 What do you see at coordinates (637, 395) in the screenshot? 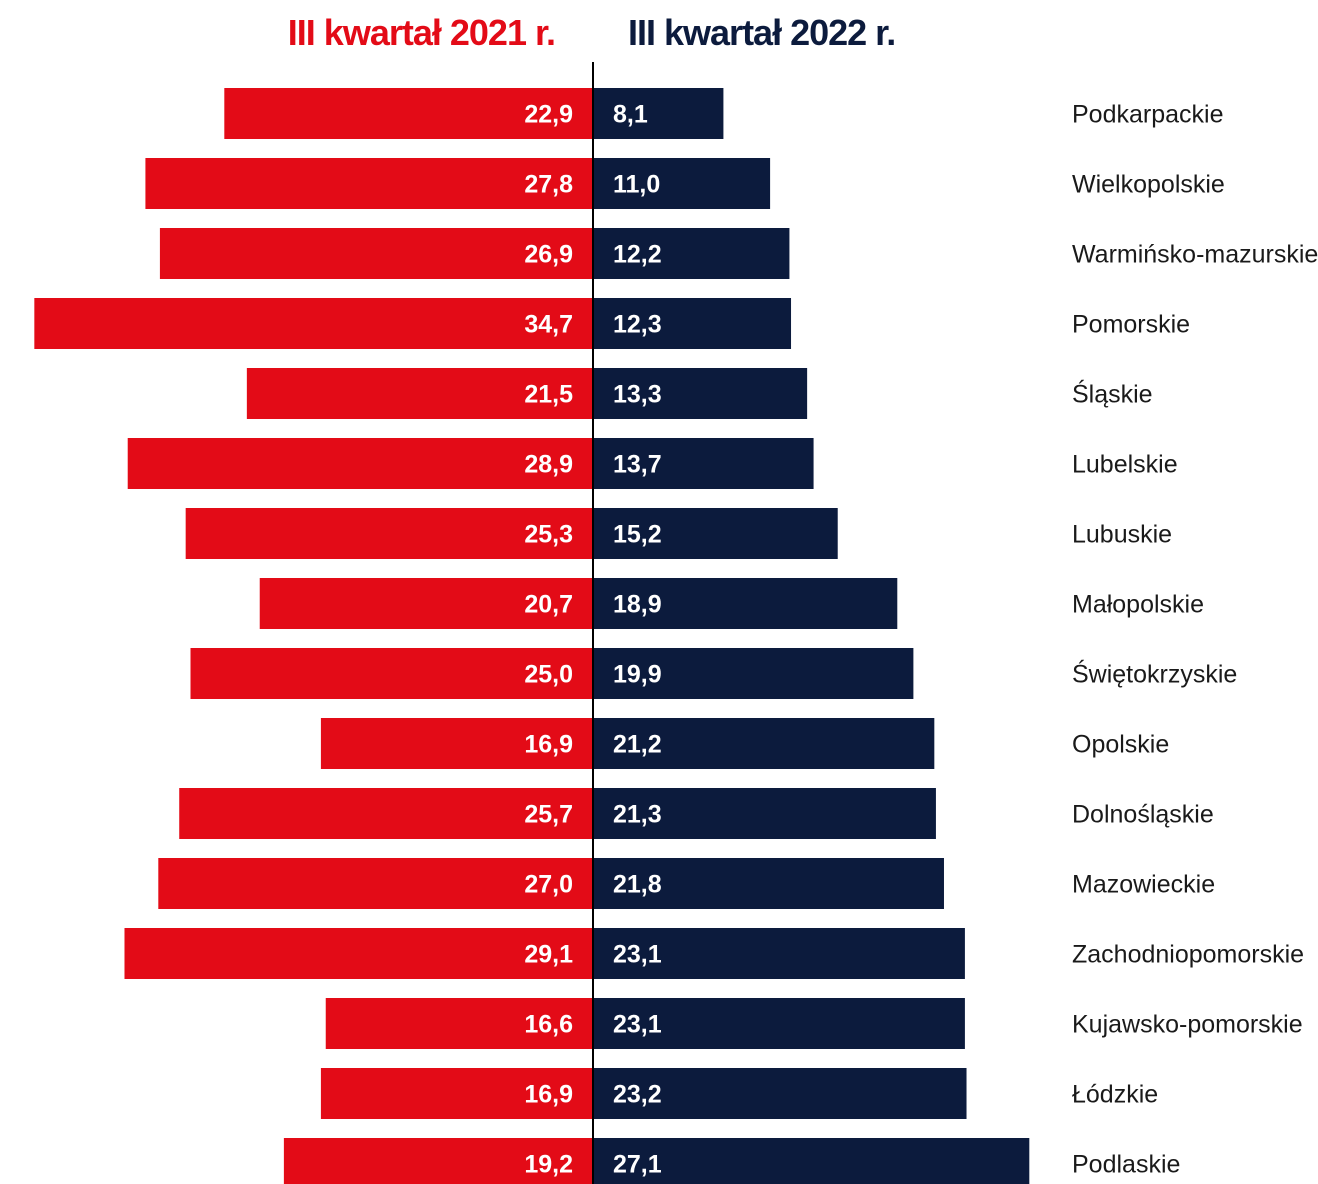
I see `value-label-2022-4: 13,3` at bounding box center [637, 395].